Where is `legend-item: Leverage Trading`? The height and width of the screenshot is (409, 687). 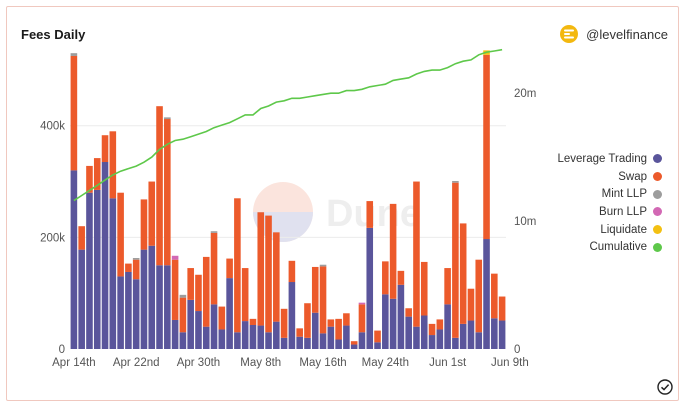 legend-item: Leverage Trading is located at coordinates (591, 159).